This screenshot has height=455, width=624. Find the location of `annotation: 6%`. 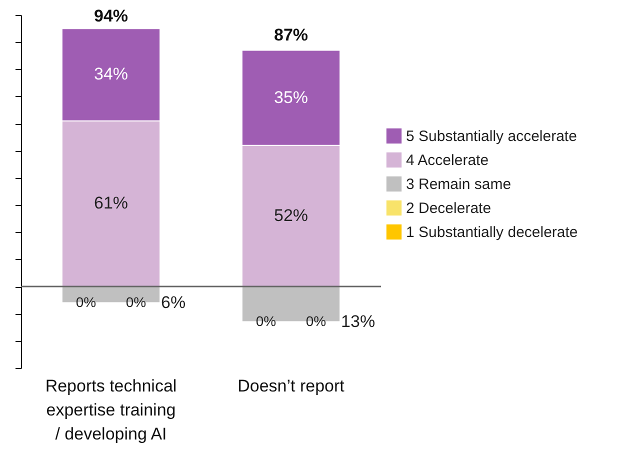

annotation: 6% is located at coordinates (173, 302).